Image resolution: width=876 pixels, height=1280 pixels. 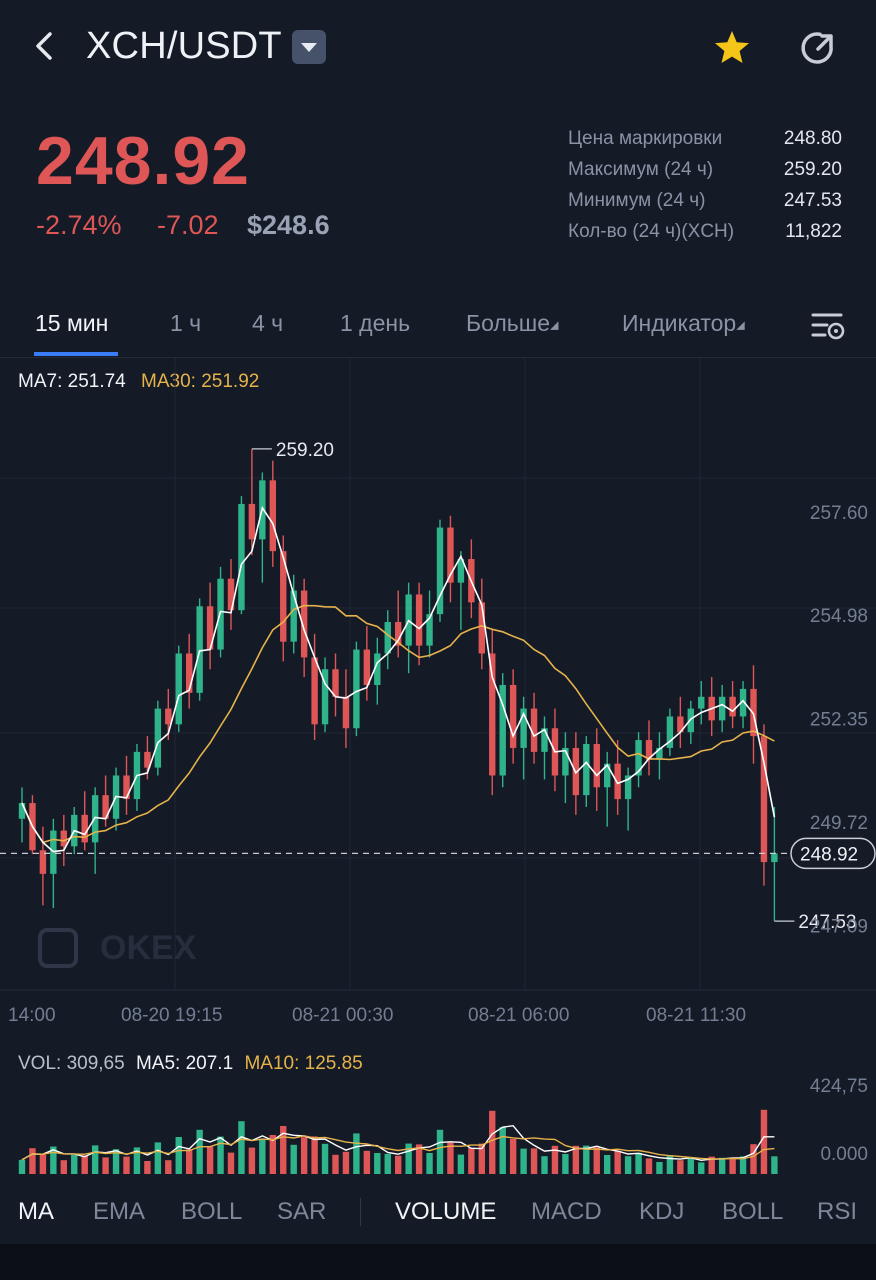 I want to click on indicator-ema: EMA, so click(x=119, y=1211).